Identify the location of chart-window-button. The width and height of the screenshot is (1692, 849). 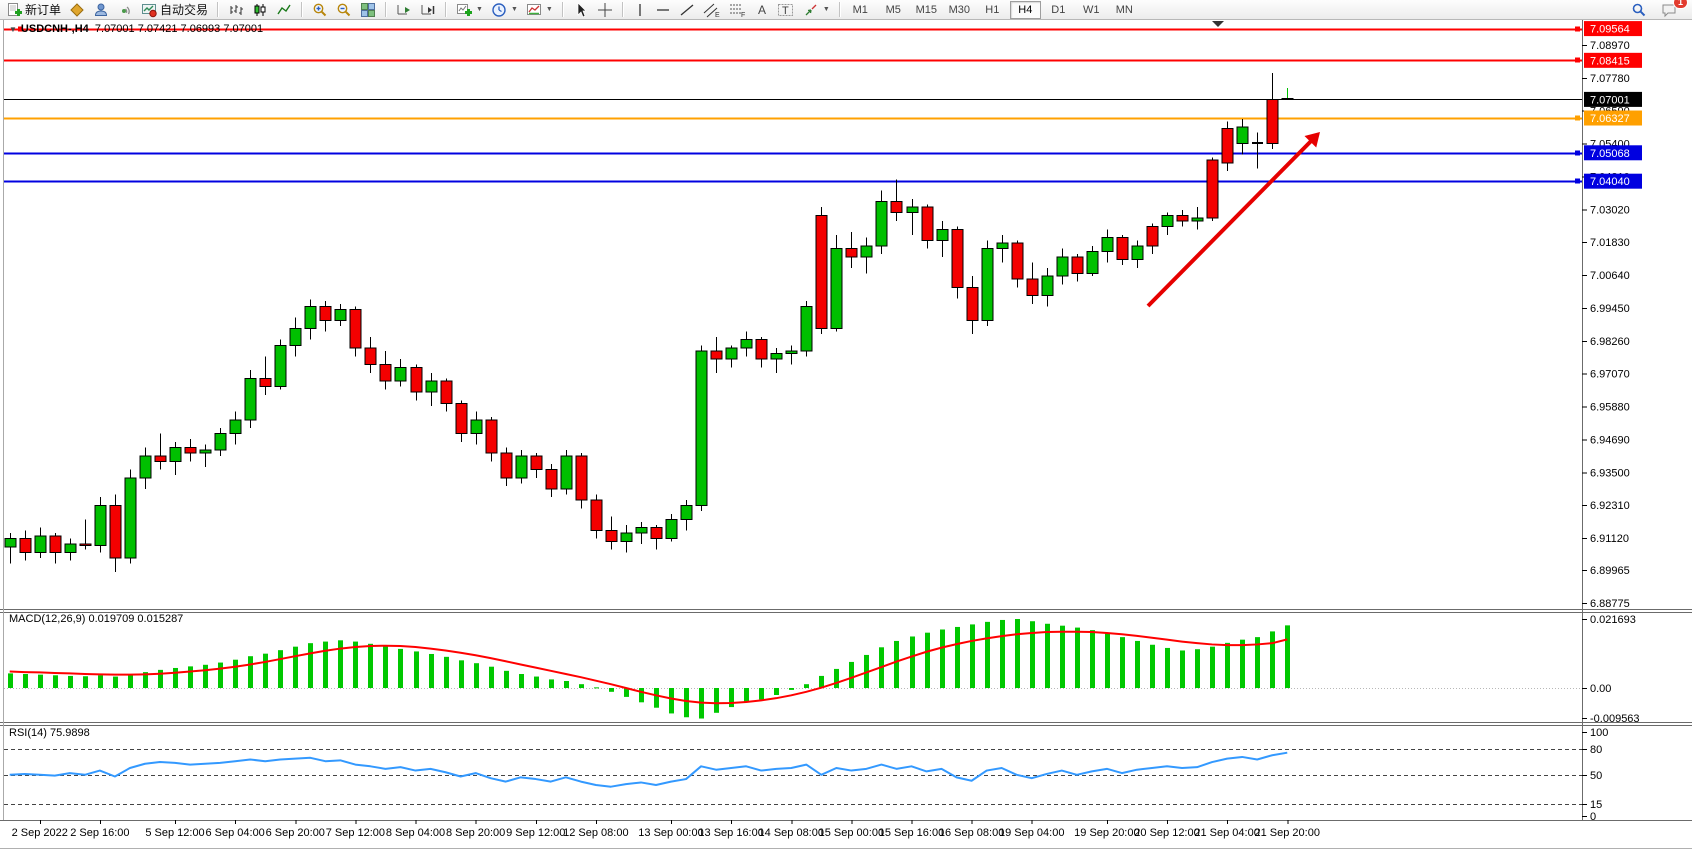
(77, 10).